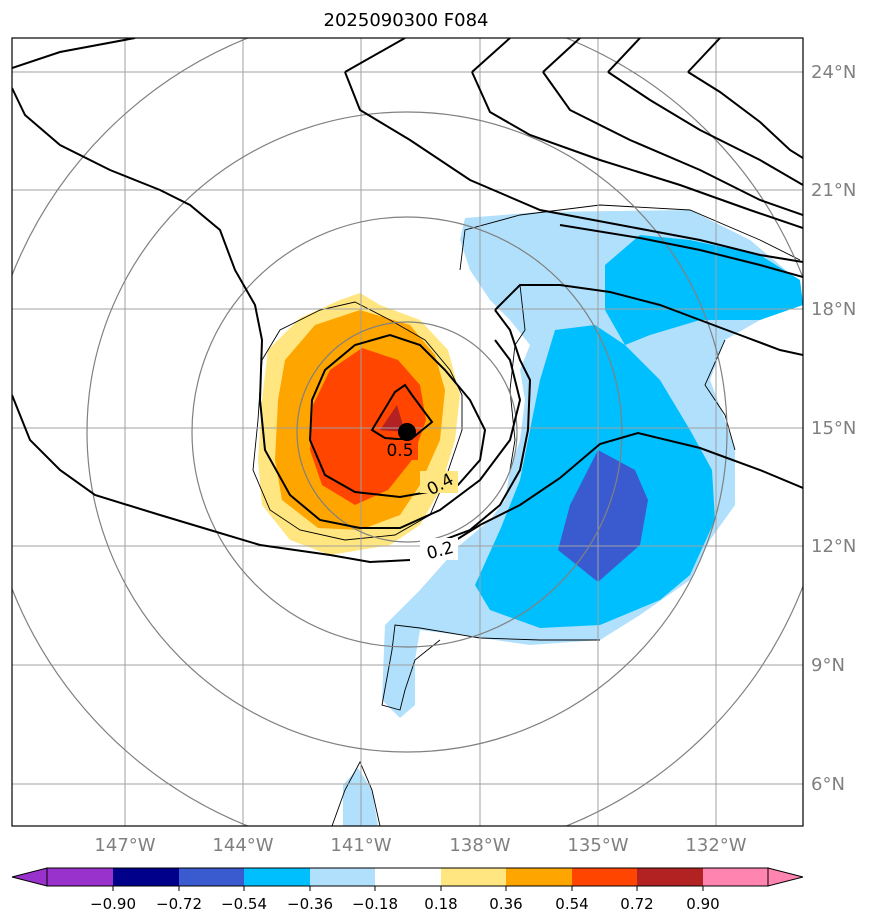 Image resolution: width=873 pixels, height=924 pixels. What do you see at coordinates (603, 516) in the screenshot?
I see `shade-medium-blue-core` at bounding box center [603, 516].